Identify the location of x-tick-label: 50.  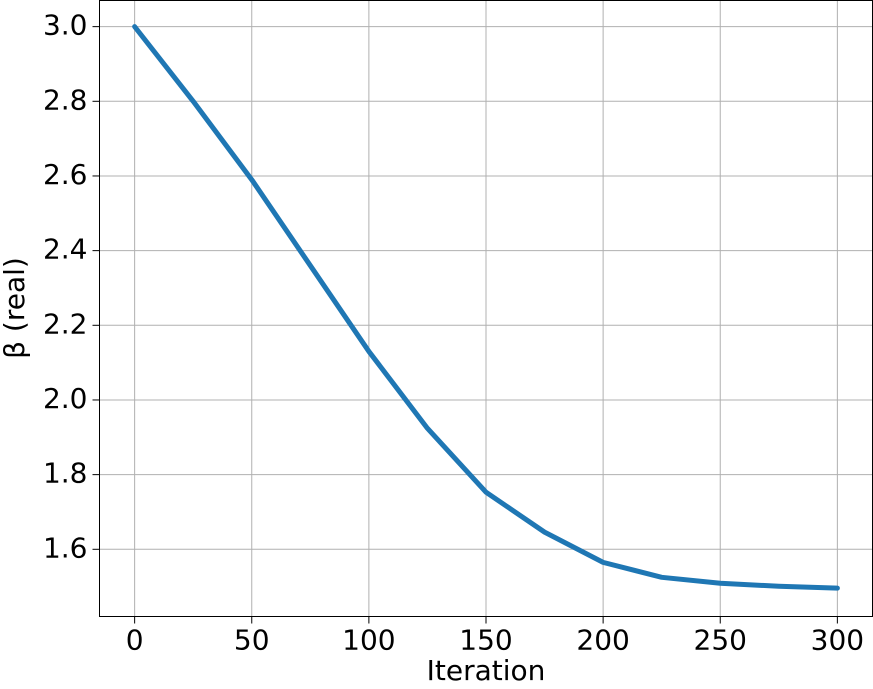
(252, 640).